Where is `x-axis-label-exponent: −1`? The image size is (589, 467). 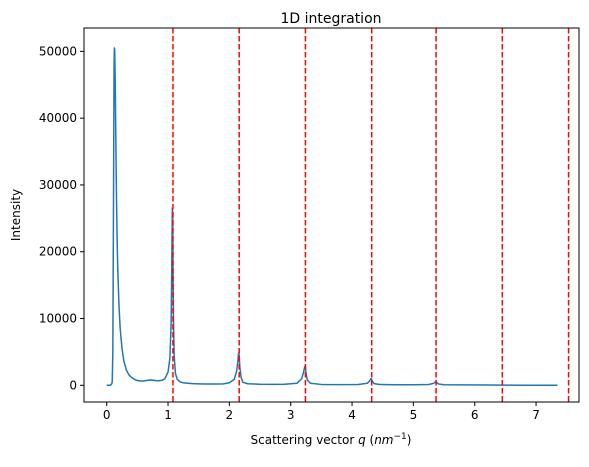 x-axis-label-exponent: −1 is located at coordinates (400, 437).